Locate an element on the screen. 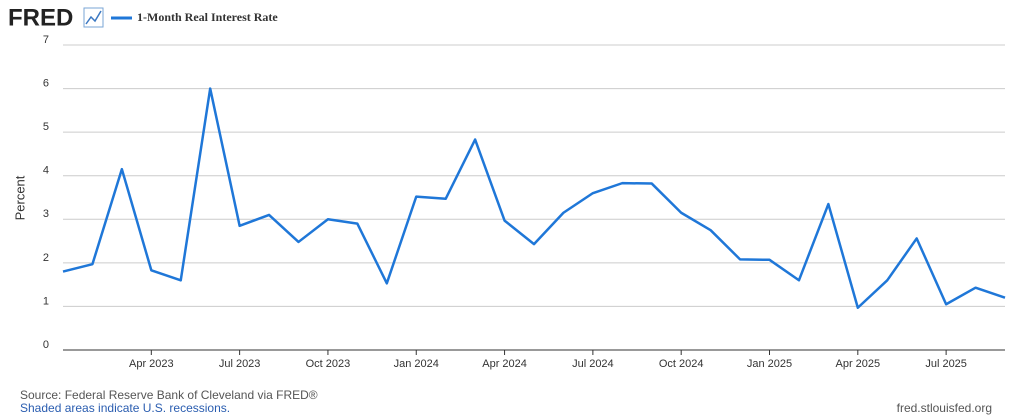  x-tick-label: Apr 2023 is located at coordinates (151, 364).